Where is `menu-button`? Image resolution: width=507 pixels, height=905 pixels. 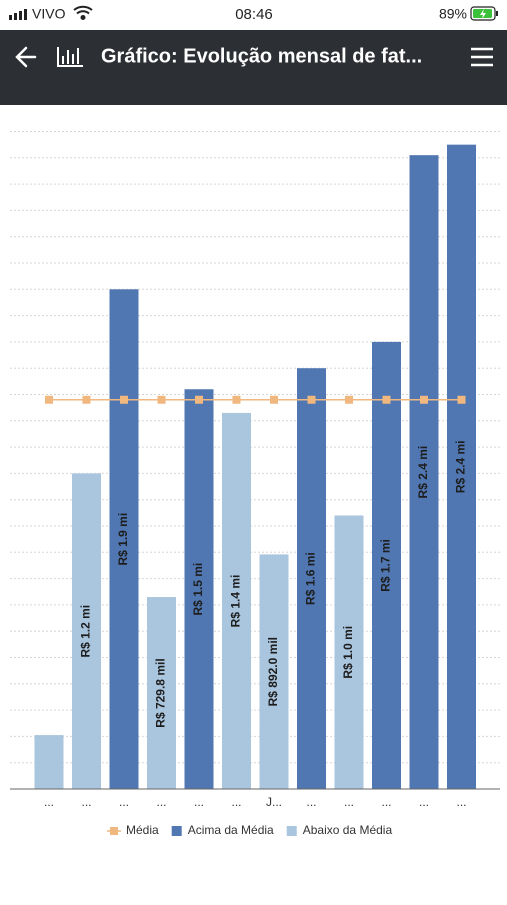 menu-button is located at coordinates (482, 57).